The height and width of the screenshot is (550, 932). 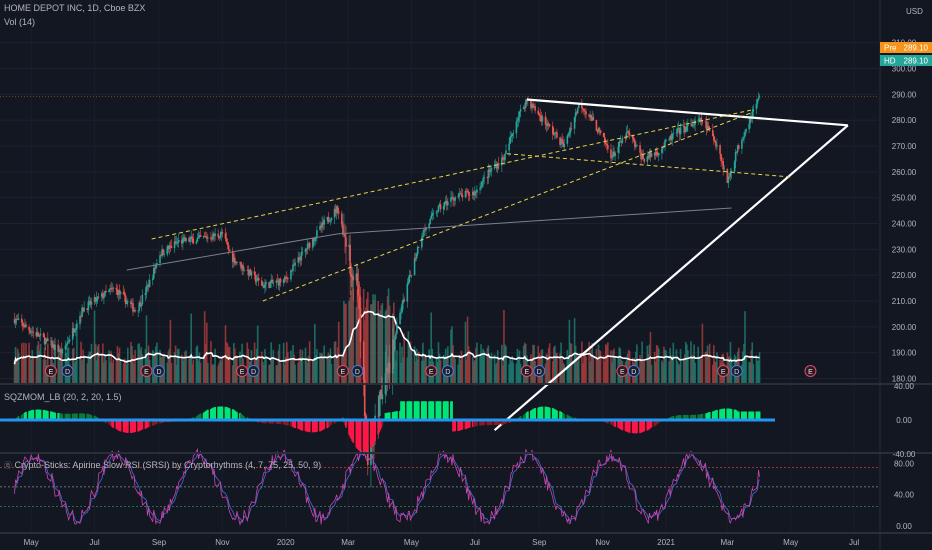 What do you see at coordinates (649, 165) in the screenshot?
I see `trendline-support-dashed` at bounding box center [649, 165].